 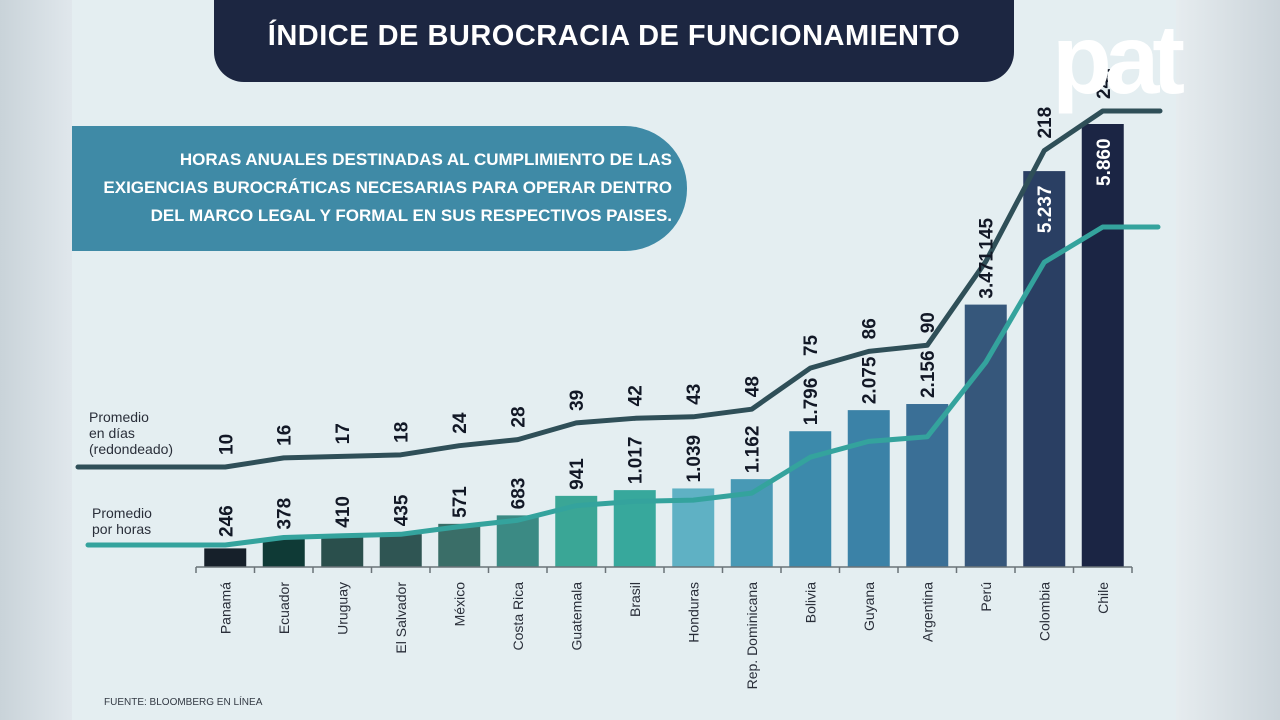 What do you see at coordinates (753, 386) in the screenshot?
I see `days-value-label: 48` at bounding box center [753, 386].